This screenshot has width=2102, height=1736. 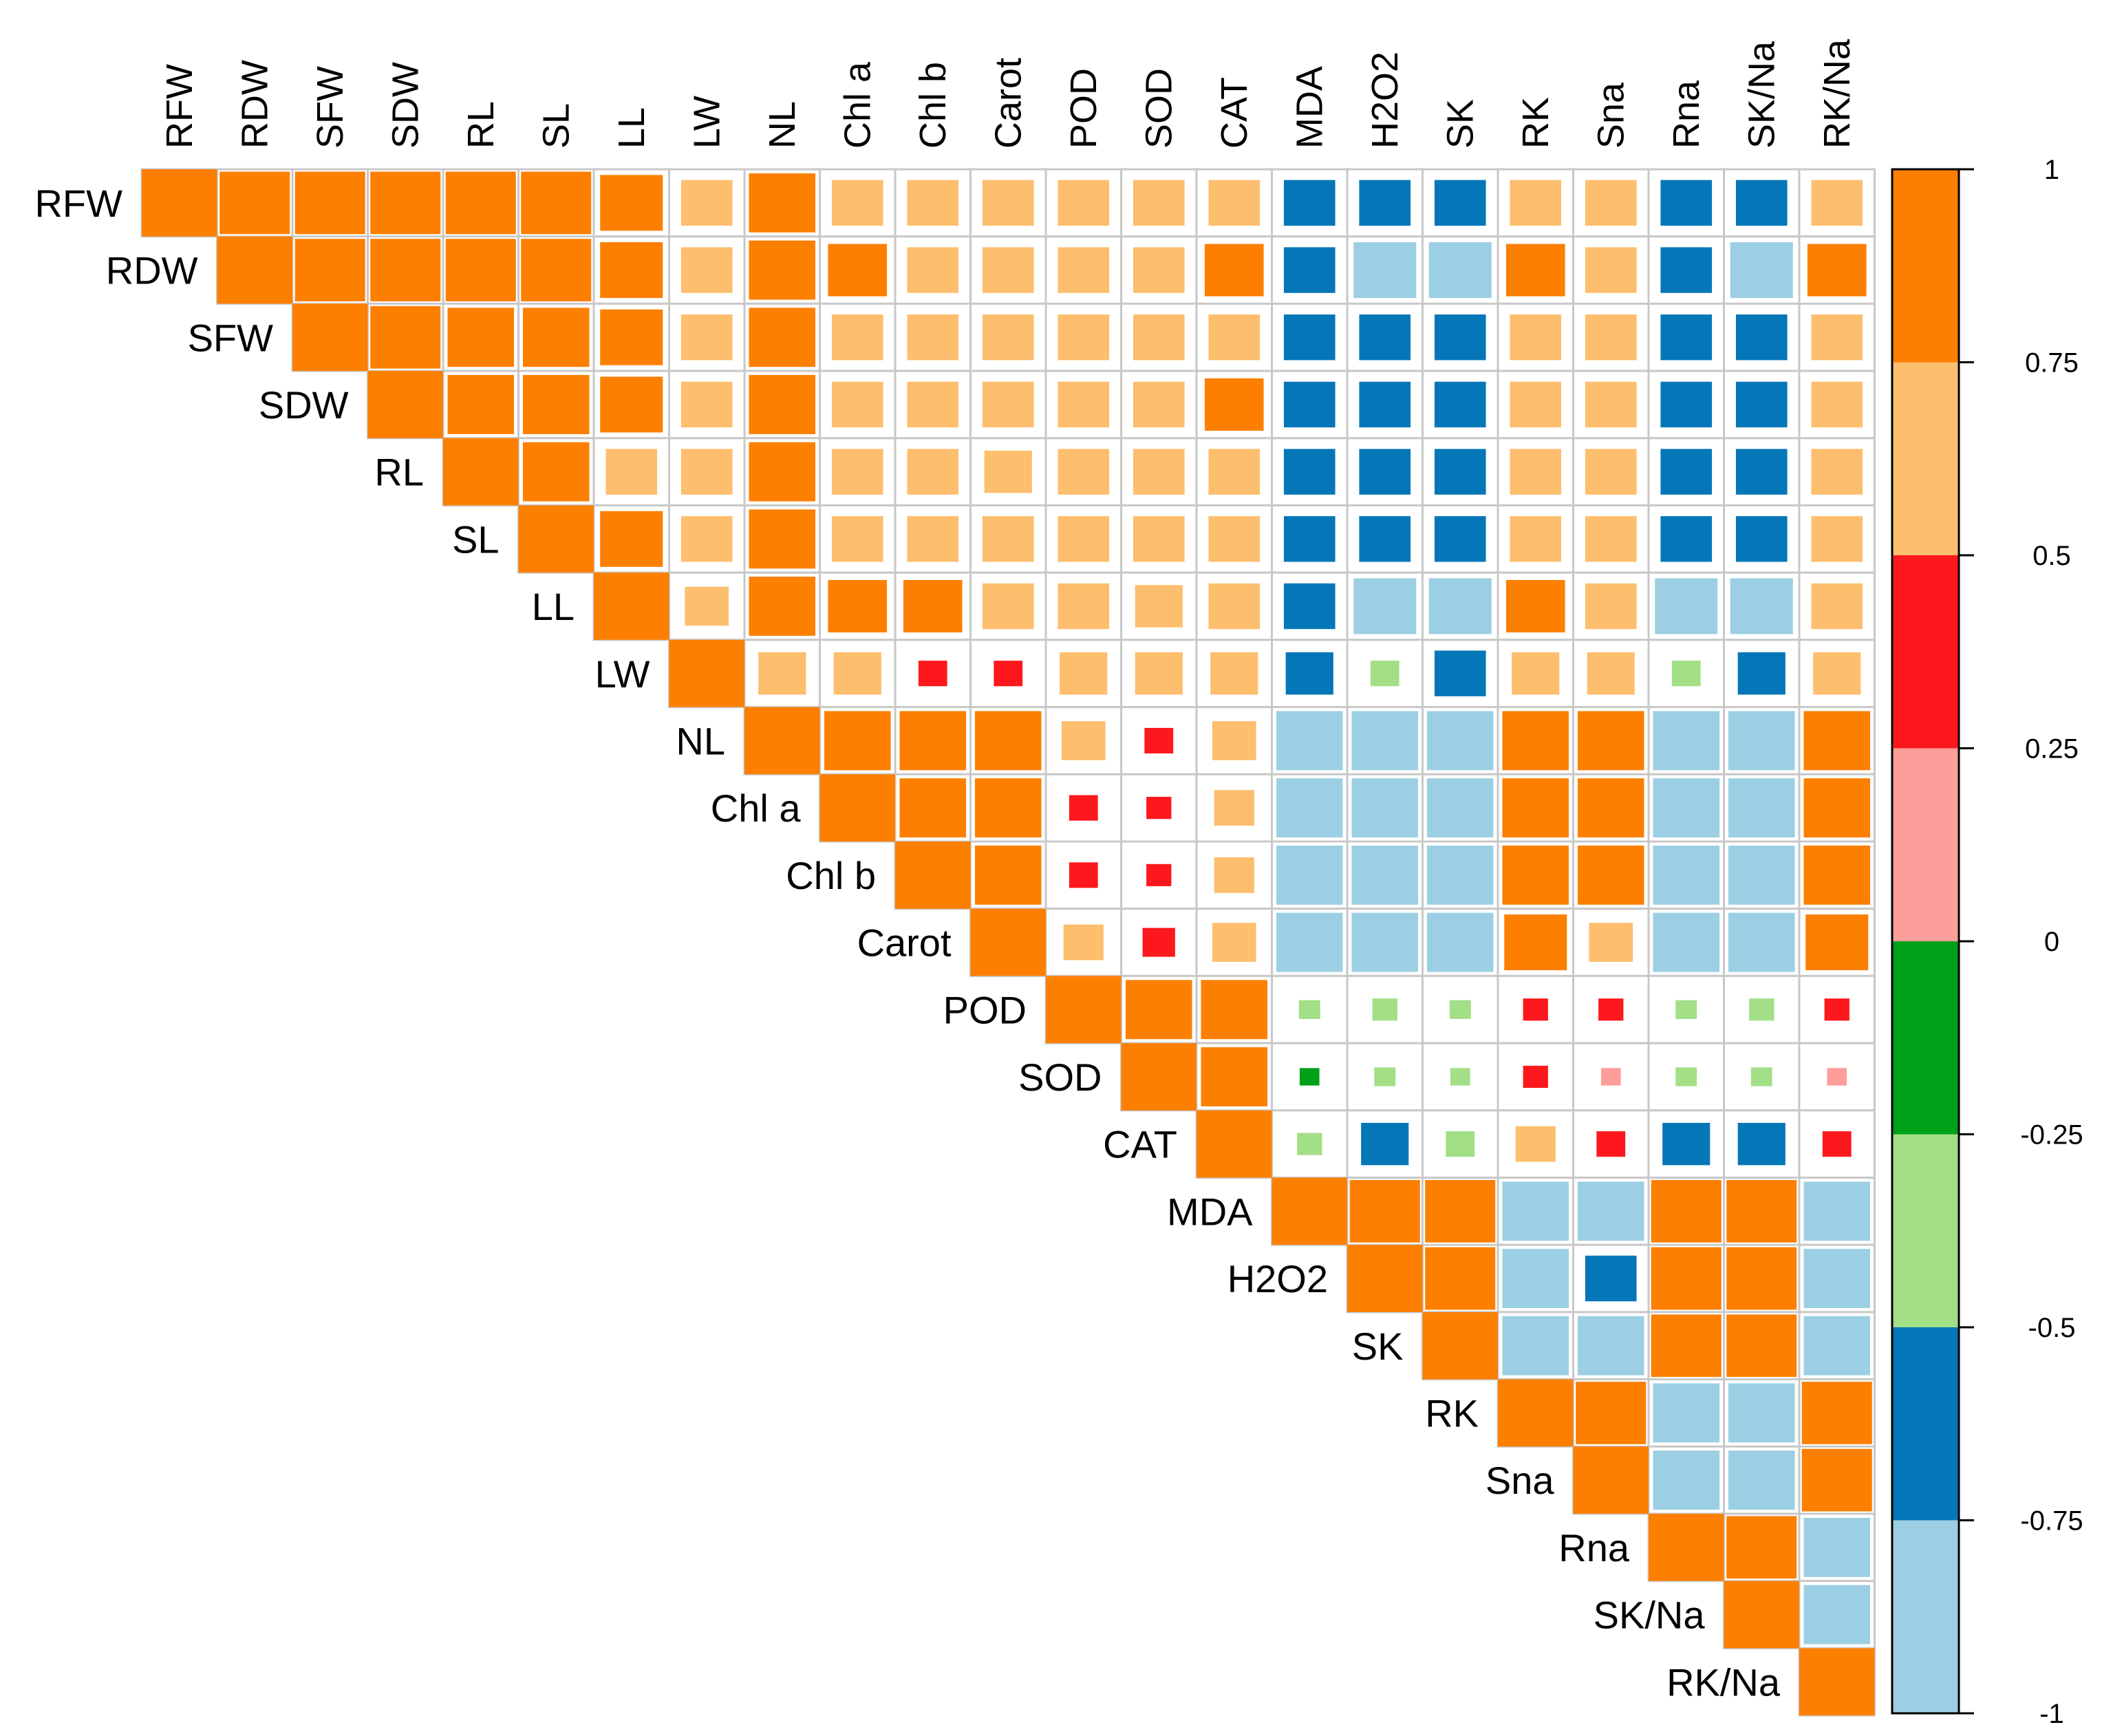 I want to click on colorbar-tick-label: -0.75, so click(x=2051, y=1521).